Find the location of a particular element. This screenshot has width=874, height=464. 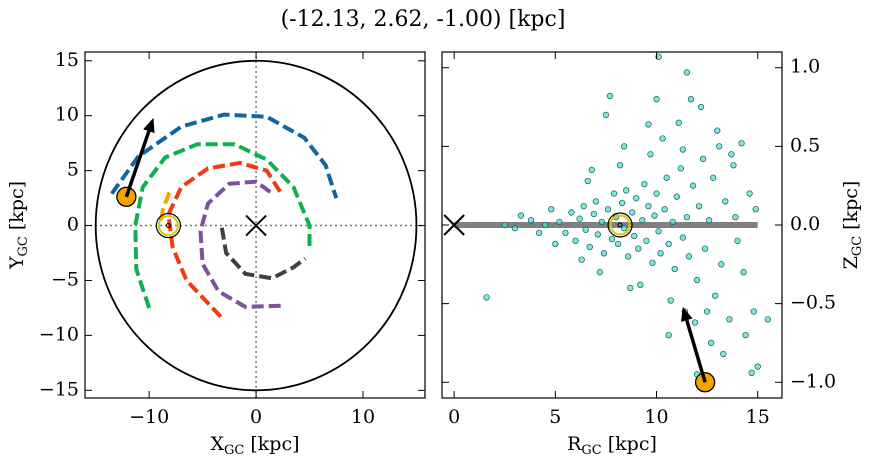

y-tick-label: 0.5 is located at coordinates (805, 145).